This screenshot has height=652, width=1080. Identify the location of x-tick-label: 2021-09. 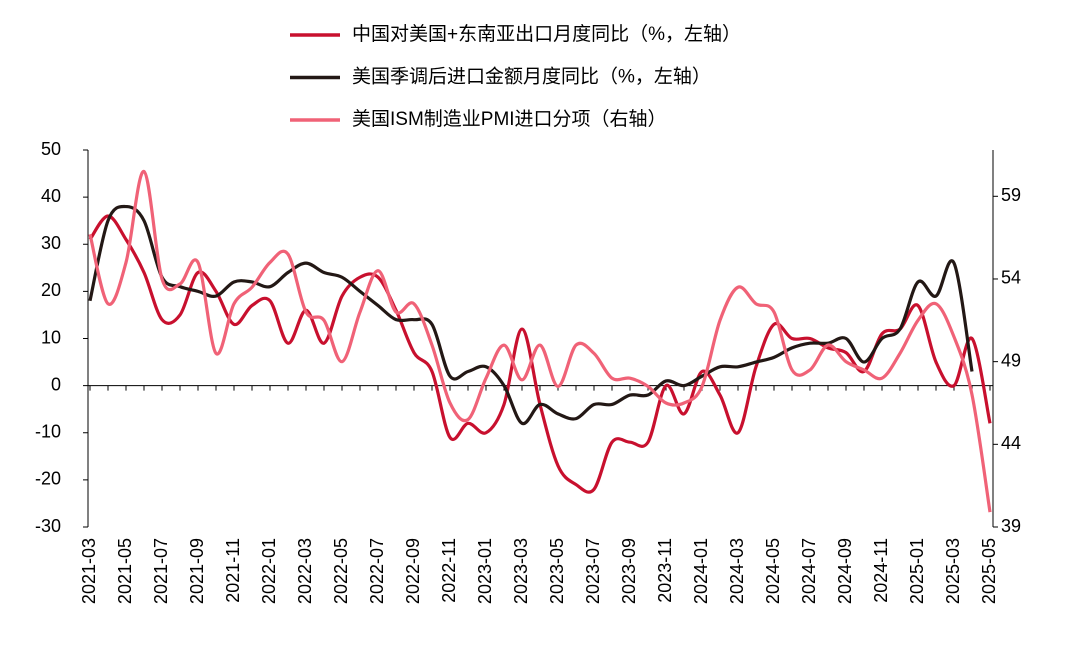
(197, 571).